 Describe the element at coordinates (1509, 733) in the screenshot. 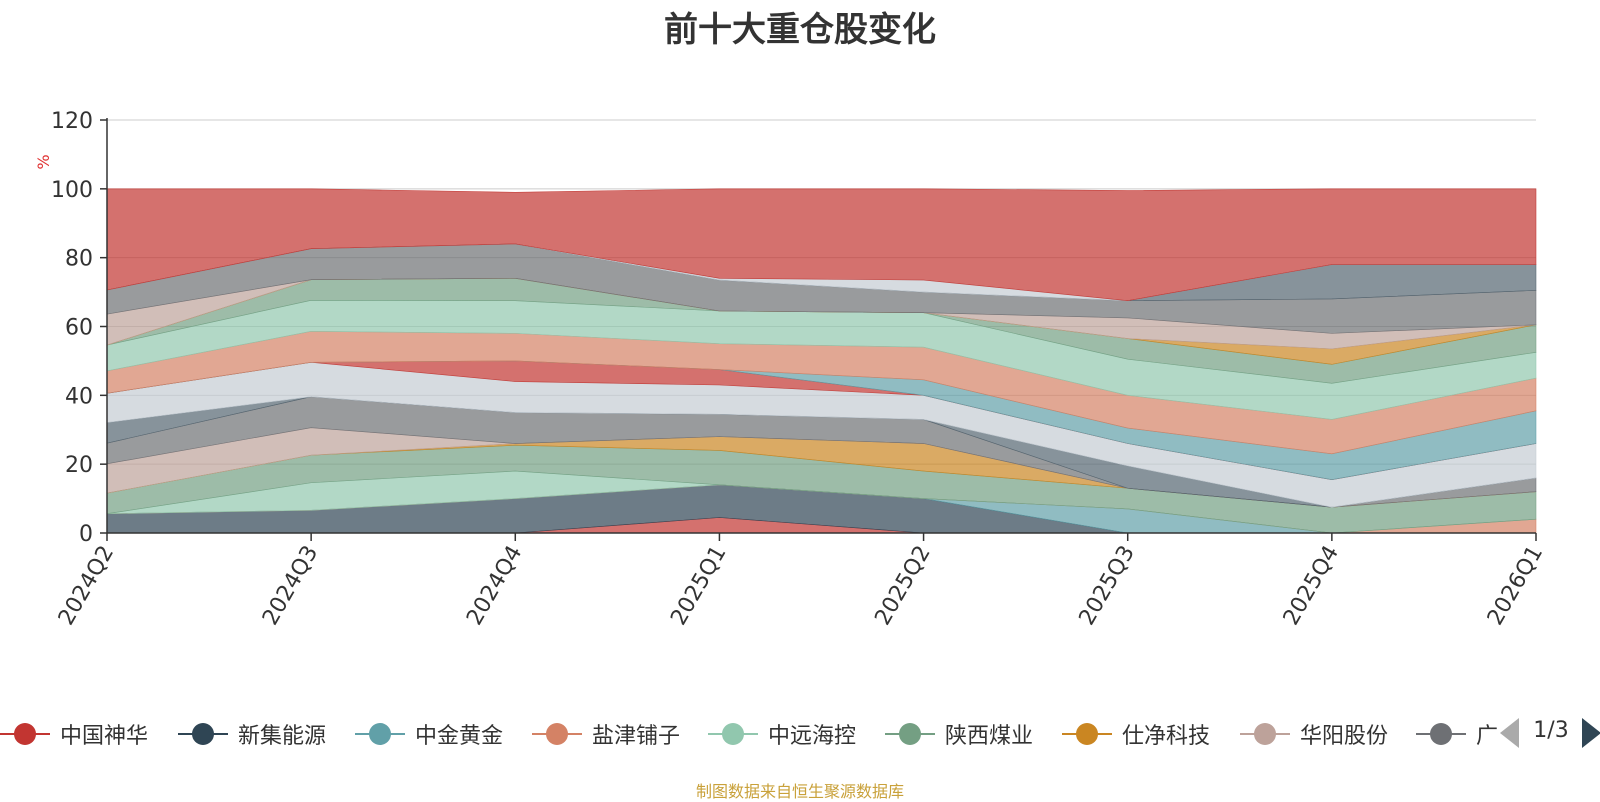

I see `legend-prev-page-icon` at that location.